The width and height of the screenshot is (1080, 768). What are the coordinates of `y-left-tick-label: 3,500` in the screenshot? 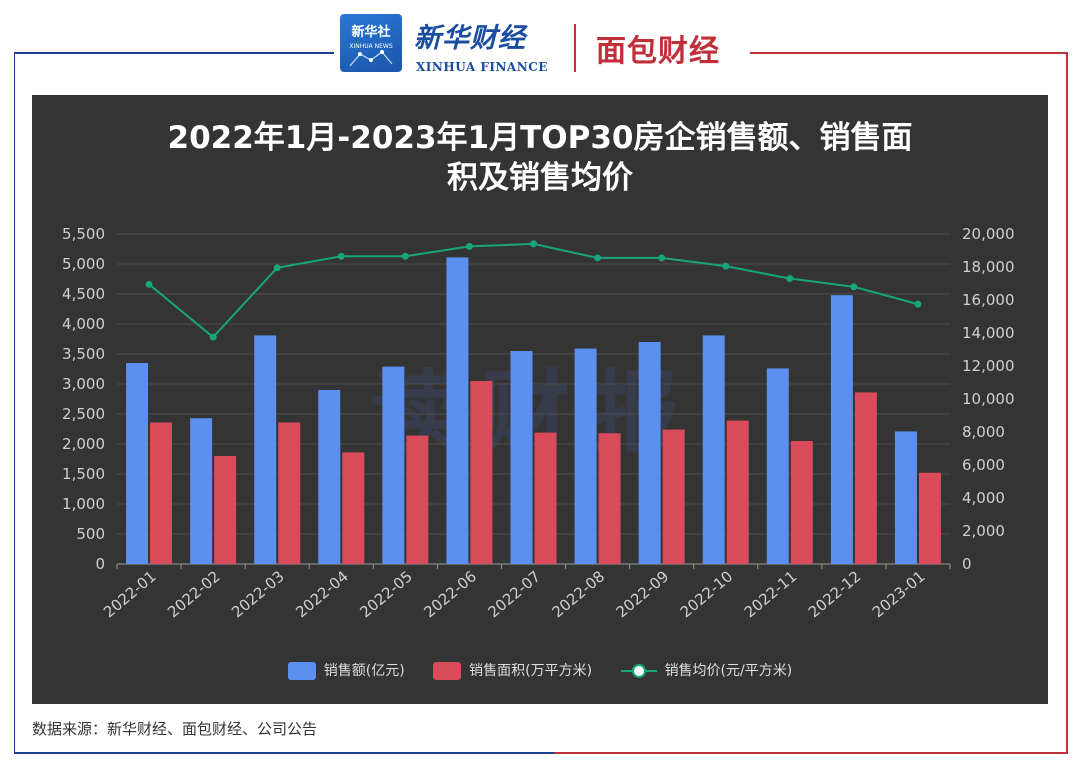 It's located at (83, 354).